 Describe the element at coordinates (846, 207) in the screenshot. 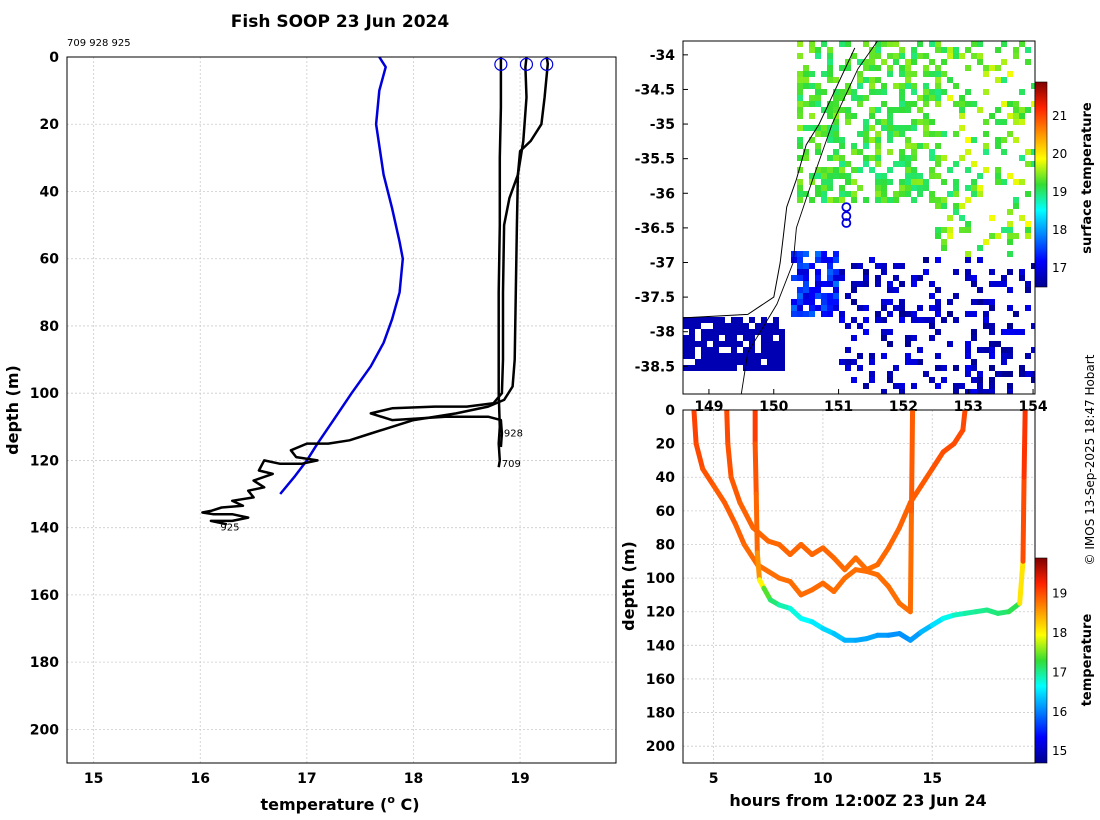

I see `drop-marker` at that location.